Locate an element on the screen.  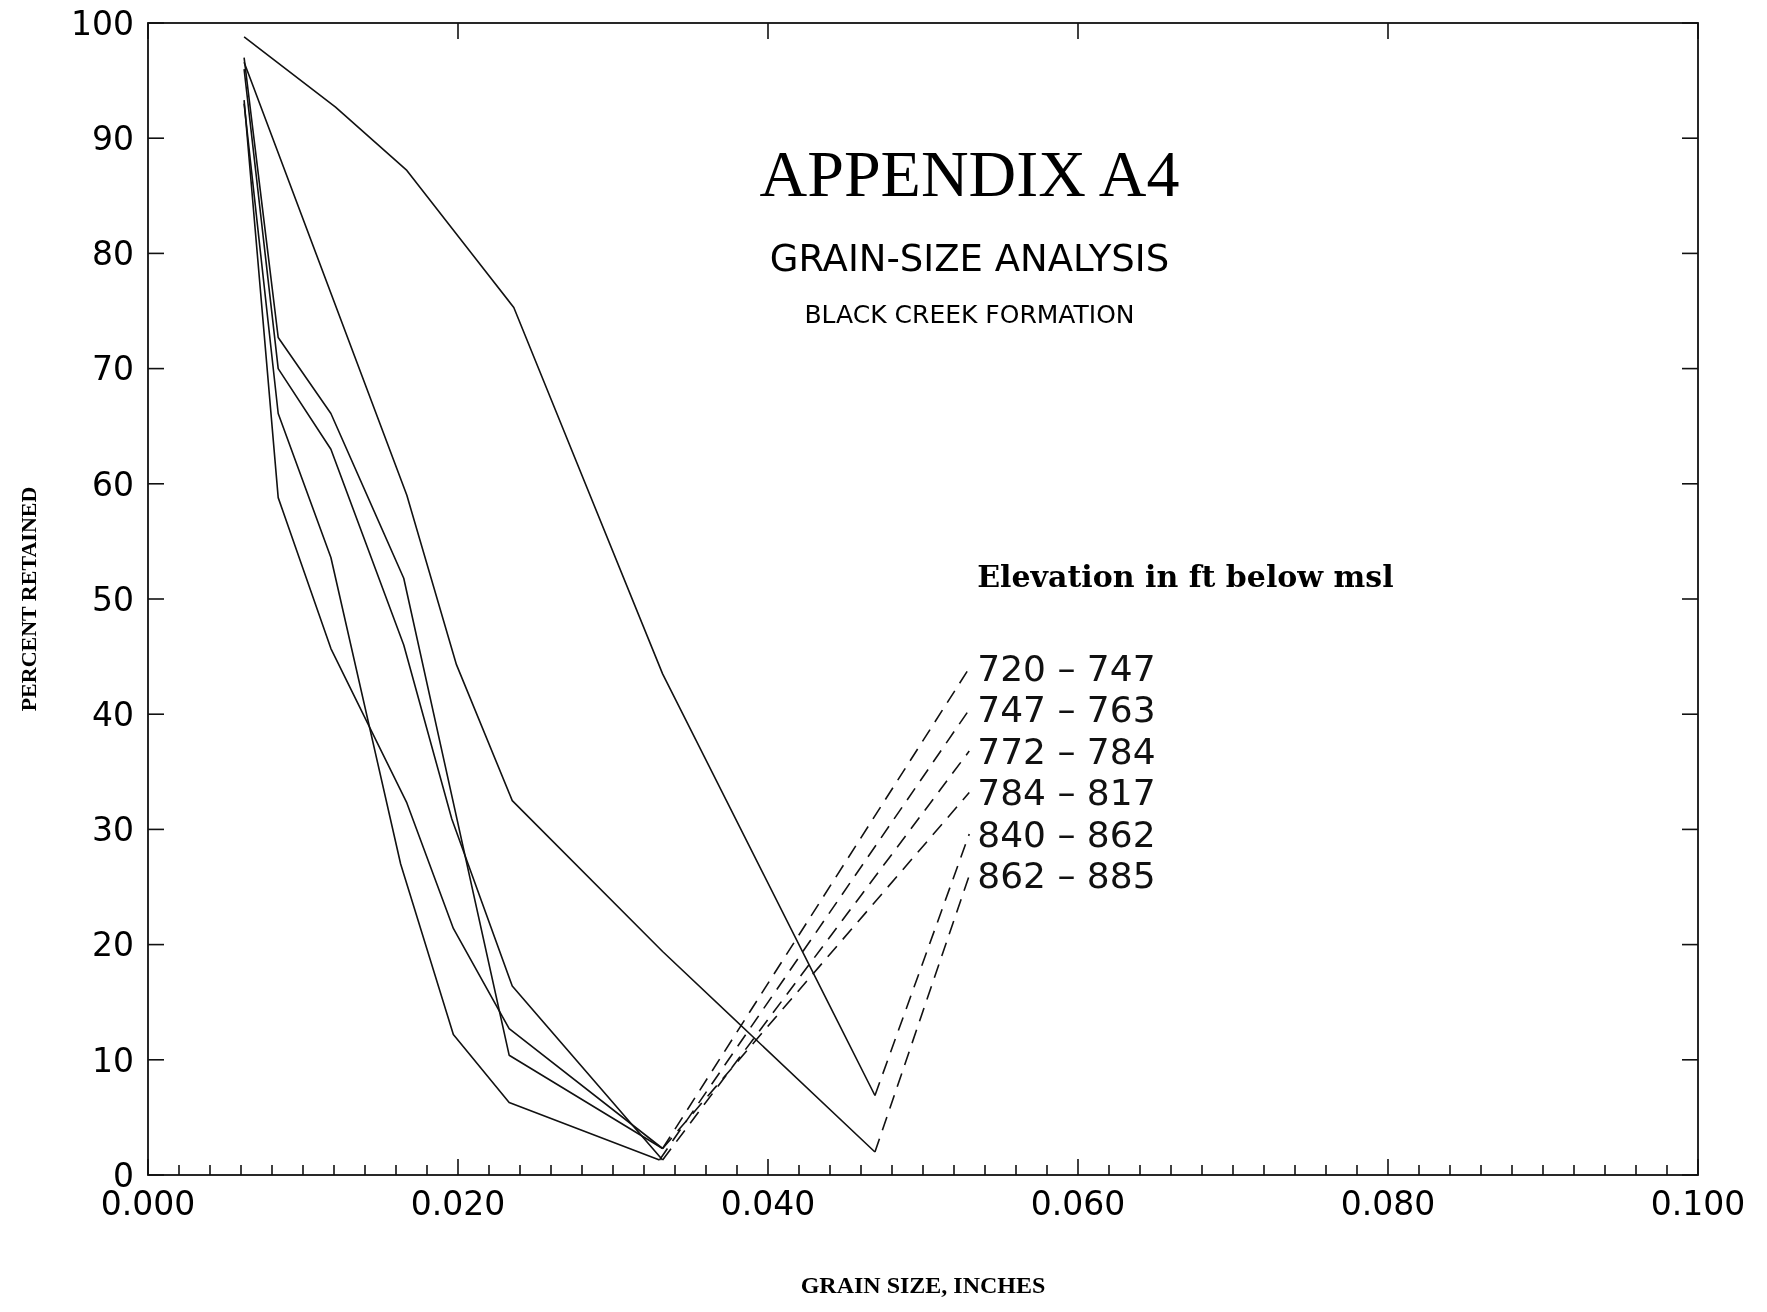
y-axis-title: PERCENT RETAINED is located at coordinates (28, 599).